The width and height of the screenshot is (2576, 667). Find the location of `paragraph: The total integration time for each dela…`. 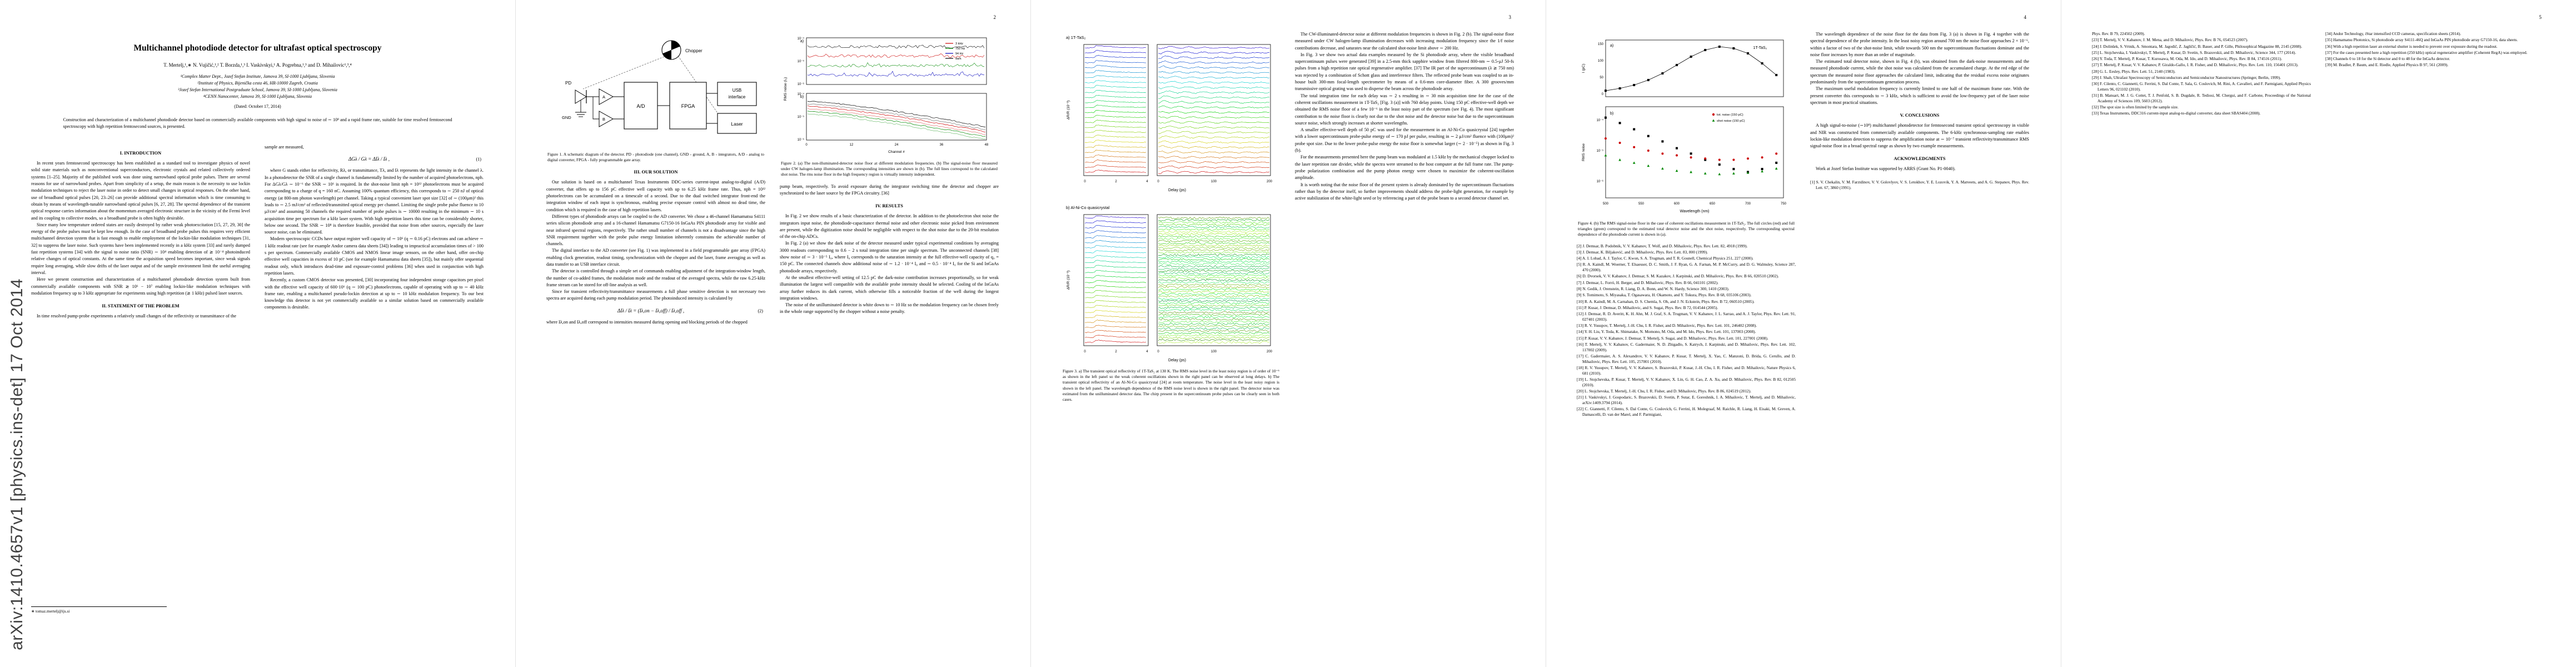

paragraph: The total integration time for each dela… is located at coordinates (1404, 109).